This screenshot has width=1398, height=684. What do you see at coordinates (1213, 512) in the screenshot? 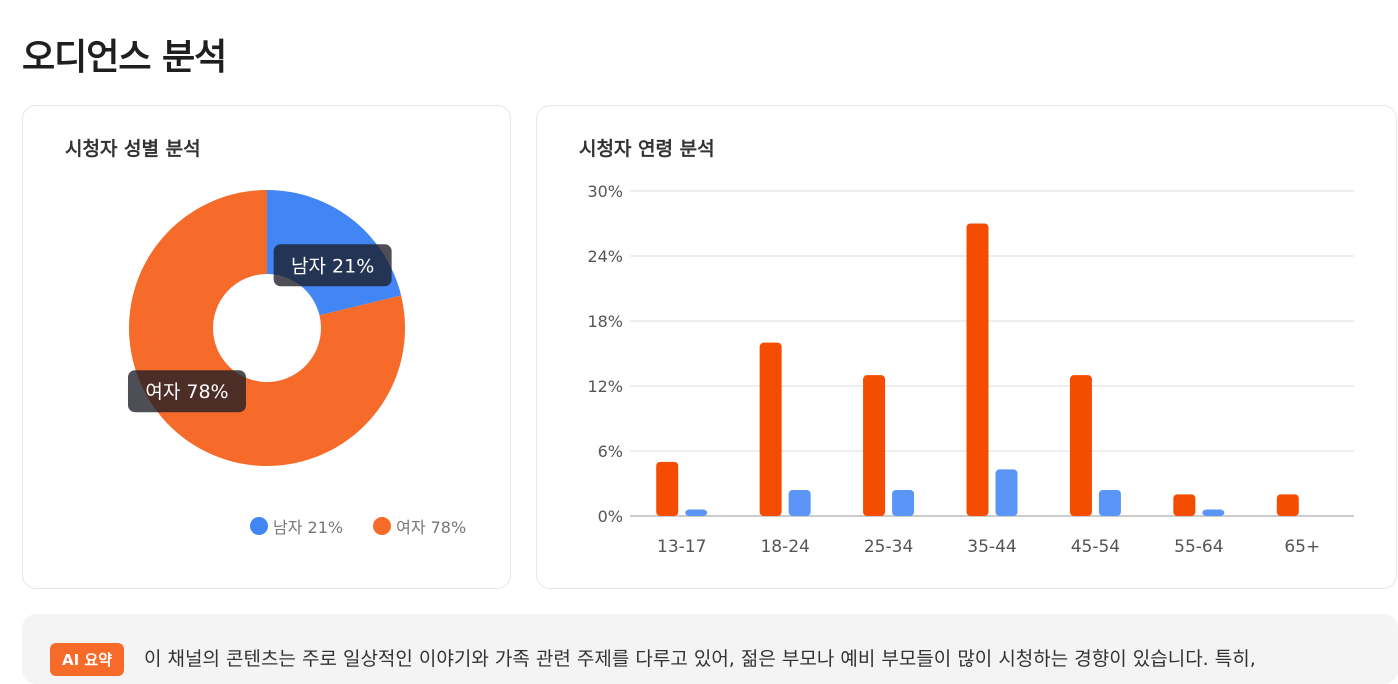
I see `bar-55-64-s1` at bounding box center [1213, 512].